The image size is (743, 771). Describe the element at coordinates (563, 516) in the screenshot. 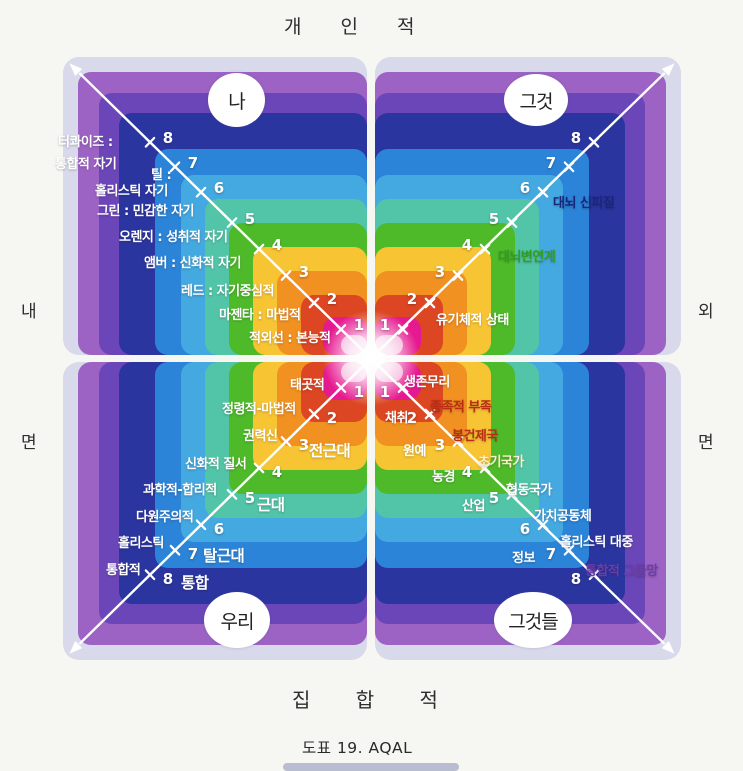

I see `label-lr-9: 가치공동체` at that location.